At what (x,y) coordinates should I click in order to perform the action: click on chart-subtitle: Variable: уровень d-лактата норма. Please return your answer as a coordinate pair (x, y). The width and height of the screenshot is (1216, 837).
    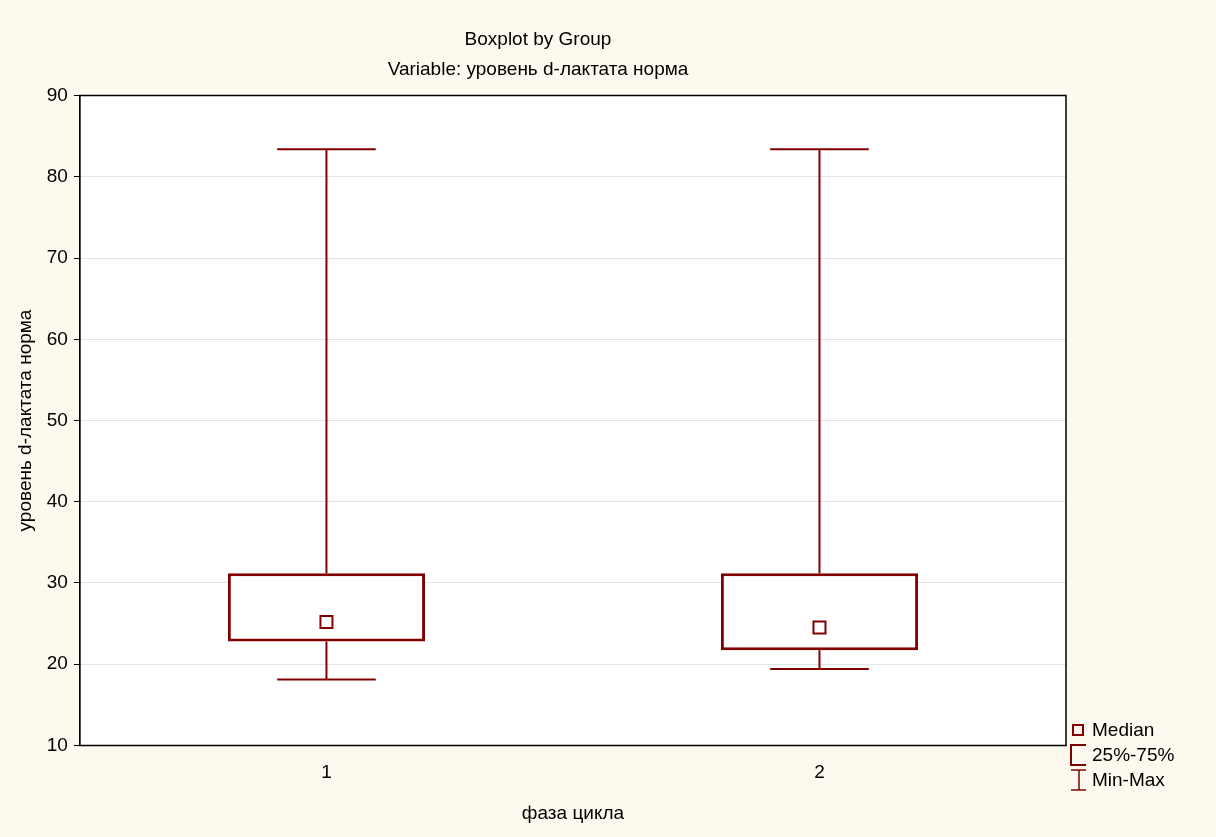
    Looking at the image, I should click on (538, 69).